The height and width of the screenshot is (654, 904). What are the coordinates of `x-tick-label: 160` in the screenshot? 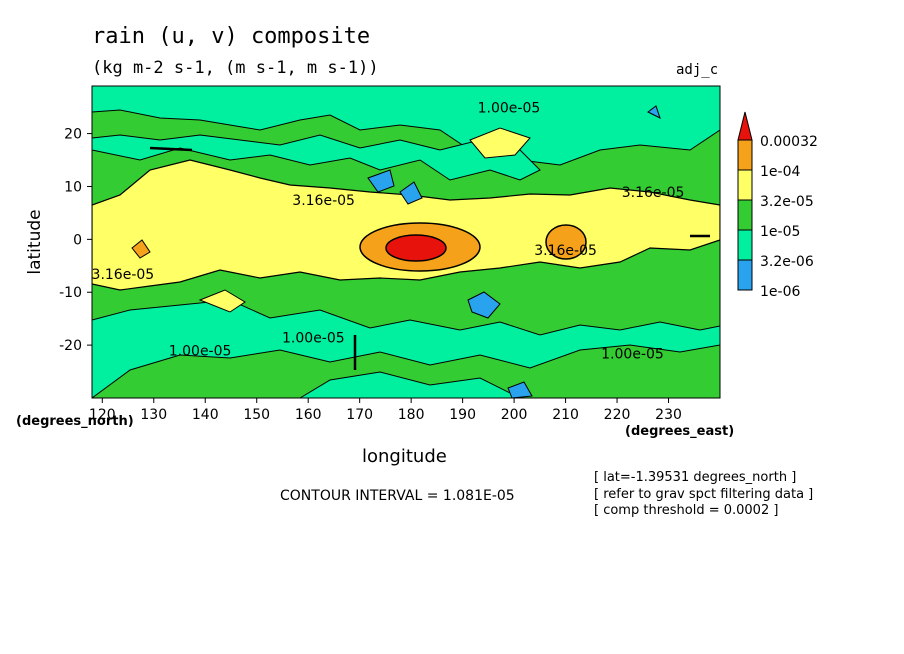 It's located at (308, 415).